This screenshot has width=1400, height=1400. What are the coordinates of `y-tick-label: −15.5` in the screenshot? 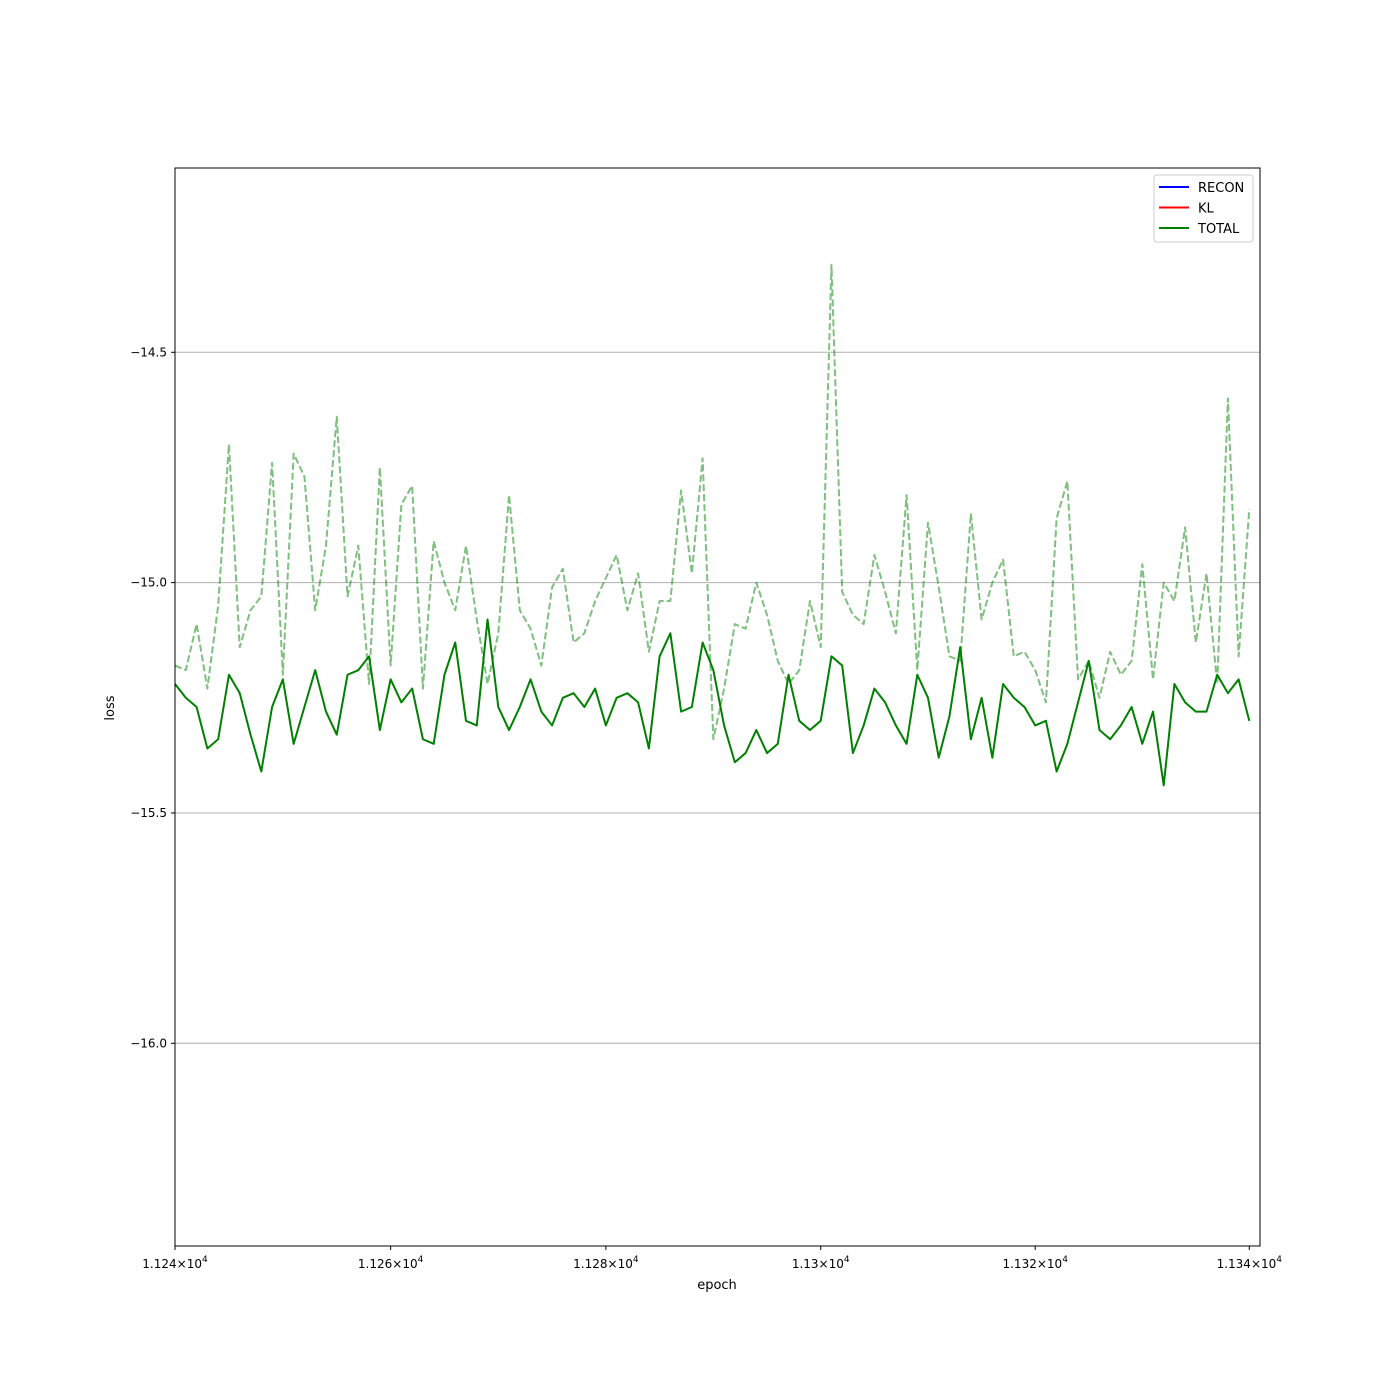 It's located at (148, 813).